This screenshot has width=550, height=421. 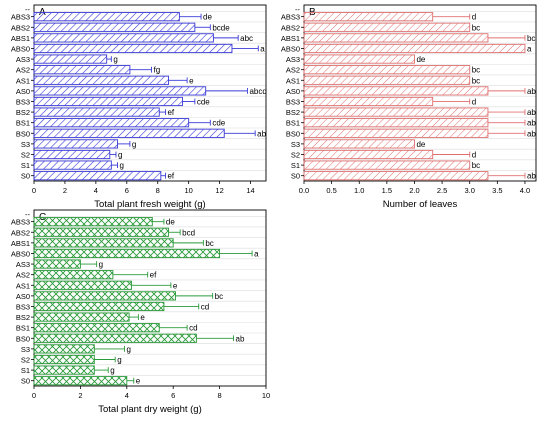 I want to click on significance-label: cde, so click(x=203, y=101).